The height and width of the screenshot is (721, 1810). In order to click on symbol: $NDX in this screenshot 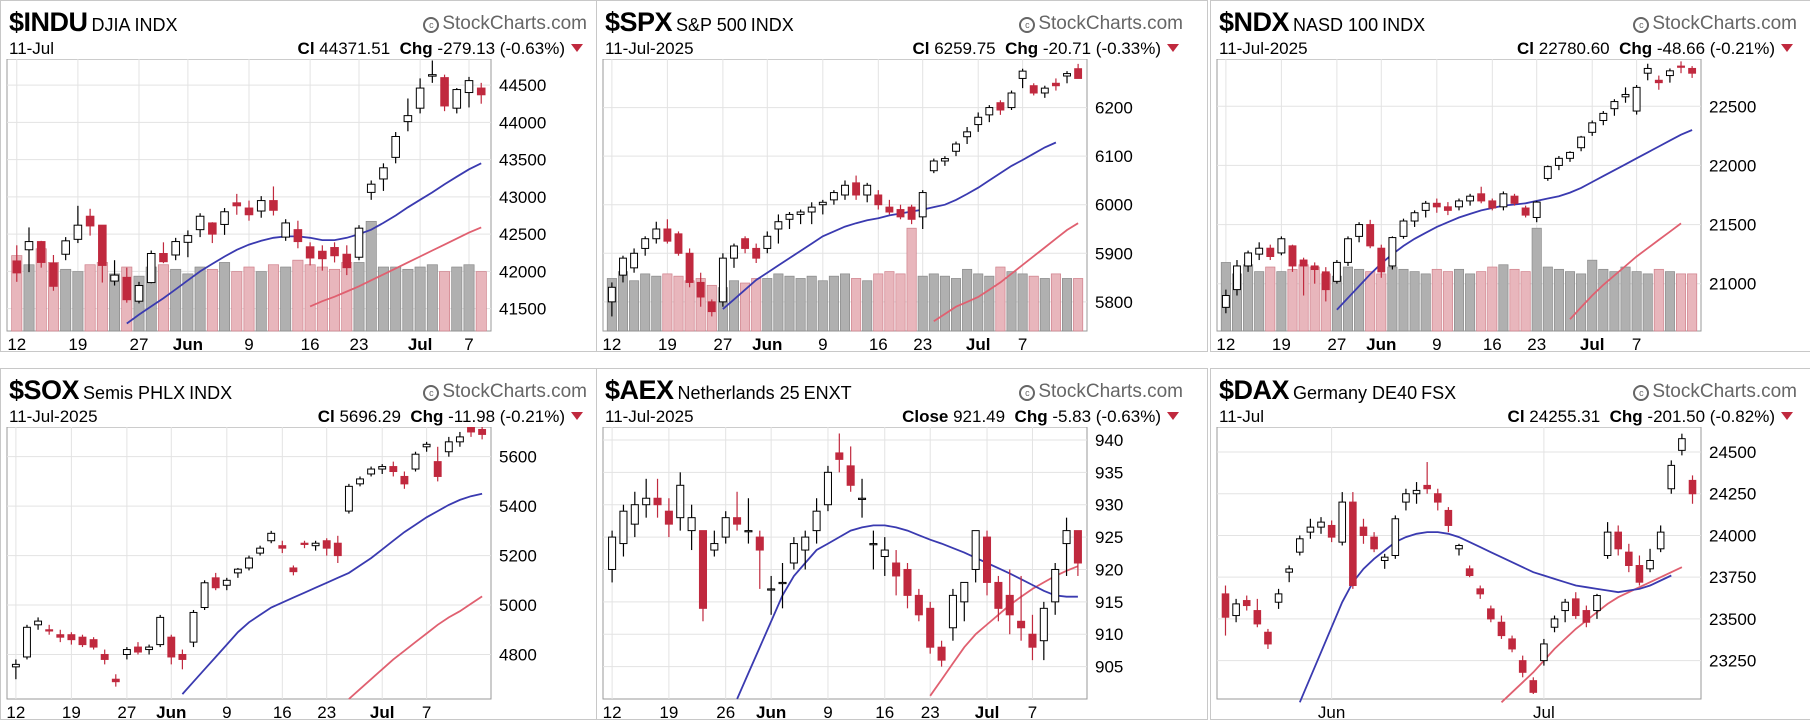, I will do `click(1254, 22)`.